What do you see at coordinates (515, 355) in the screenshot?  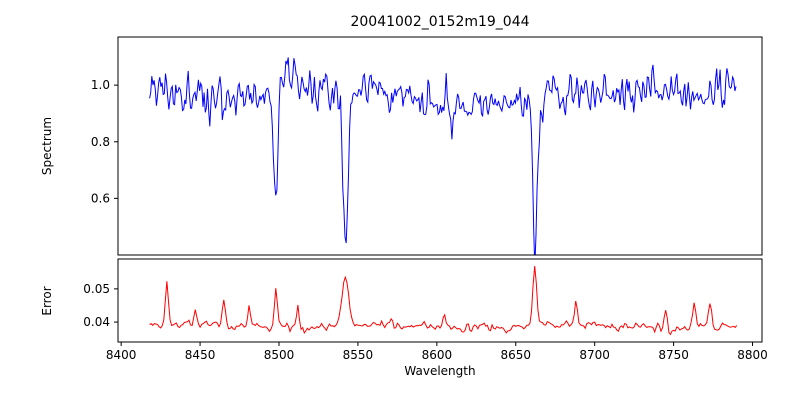 I see `x-tick-label: 8650` at bounding box center [515, 355].